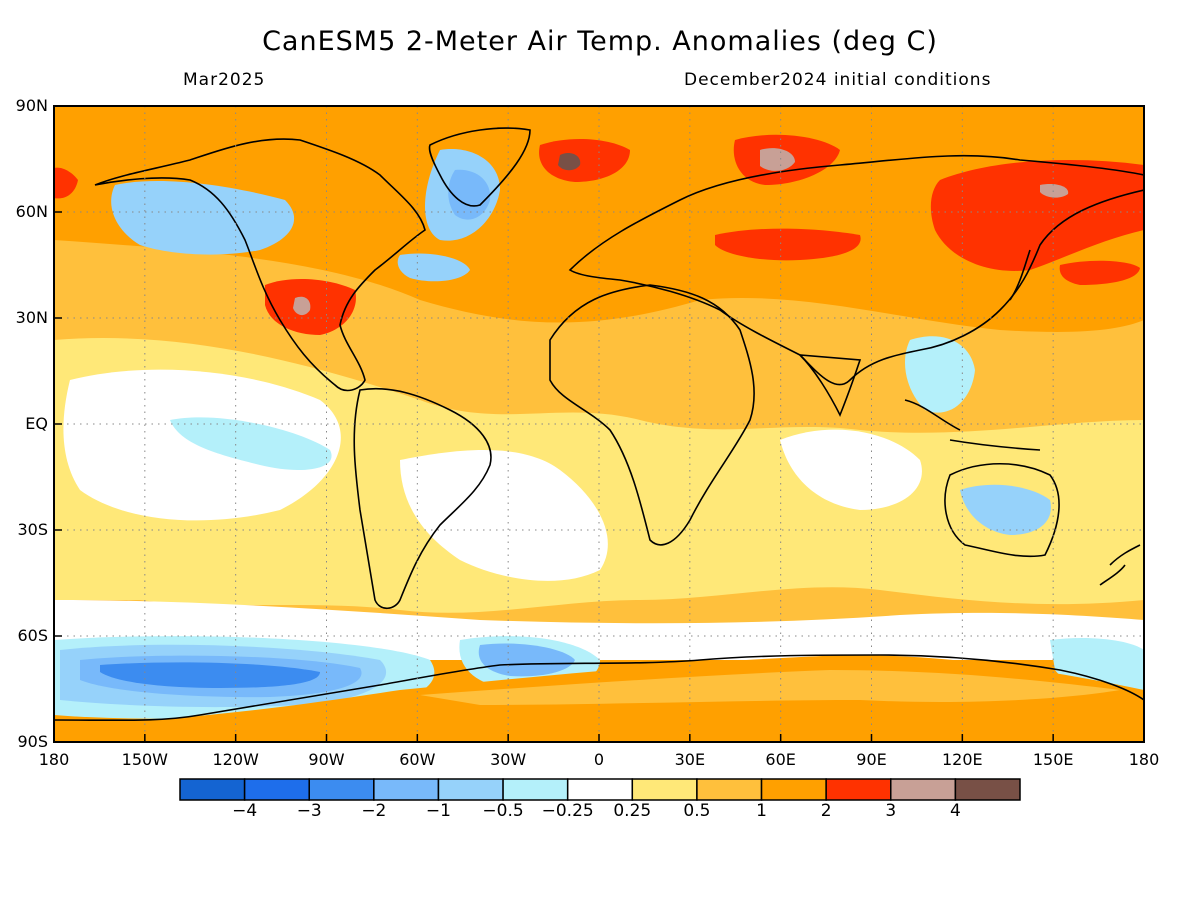 The image size is (1200, 900). I want to click on colorbar-tick-label: 3, so click(891, 811).